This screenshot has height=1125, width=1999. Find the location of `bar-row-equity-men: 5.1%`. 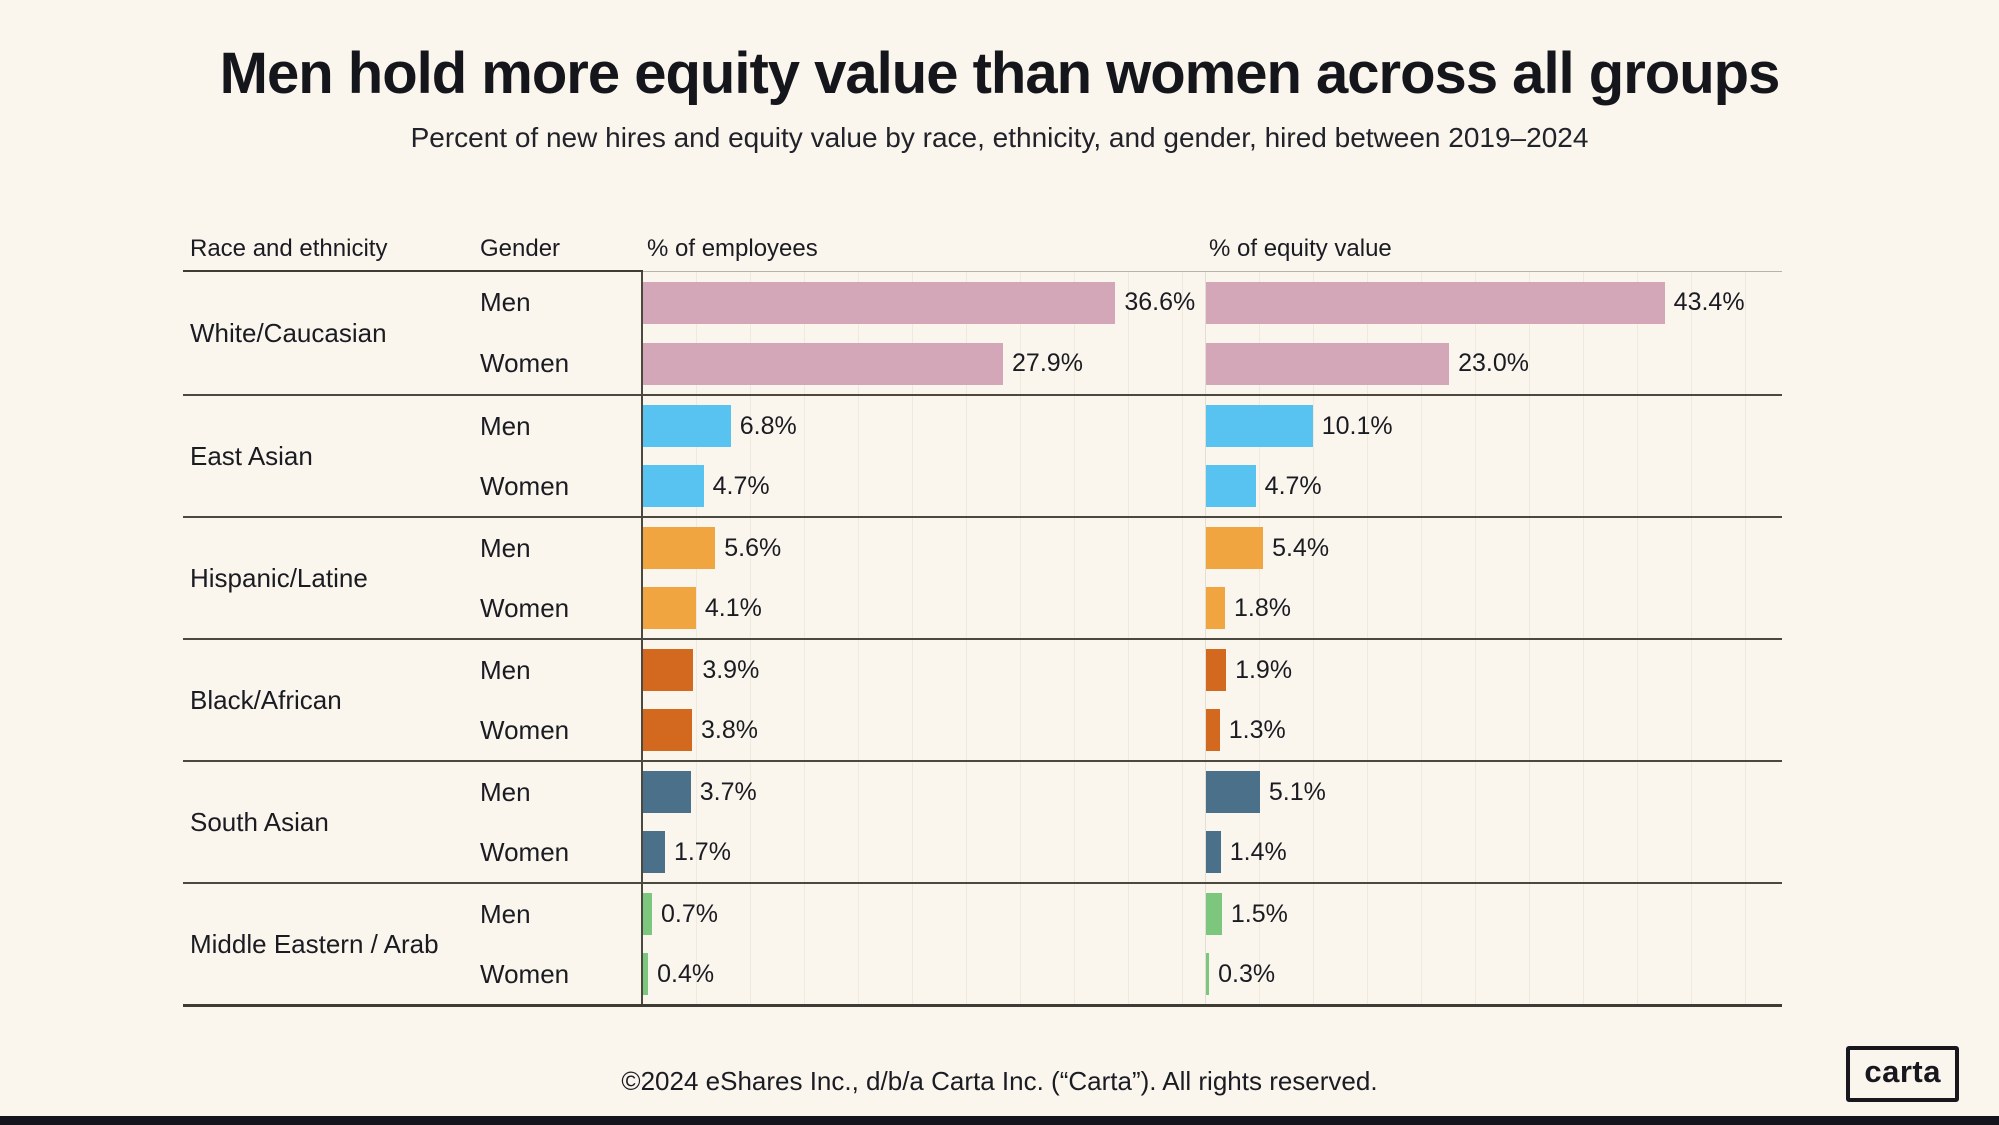

bar-row-equity-men: 5.1% is located at coordinates (1494, 792).